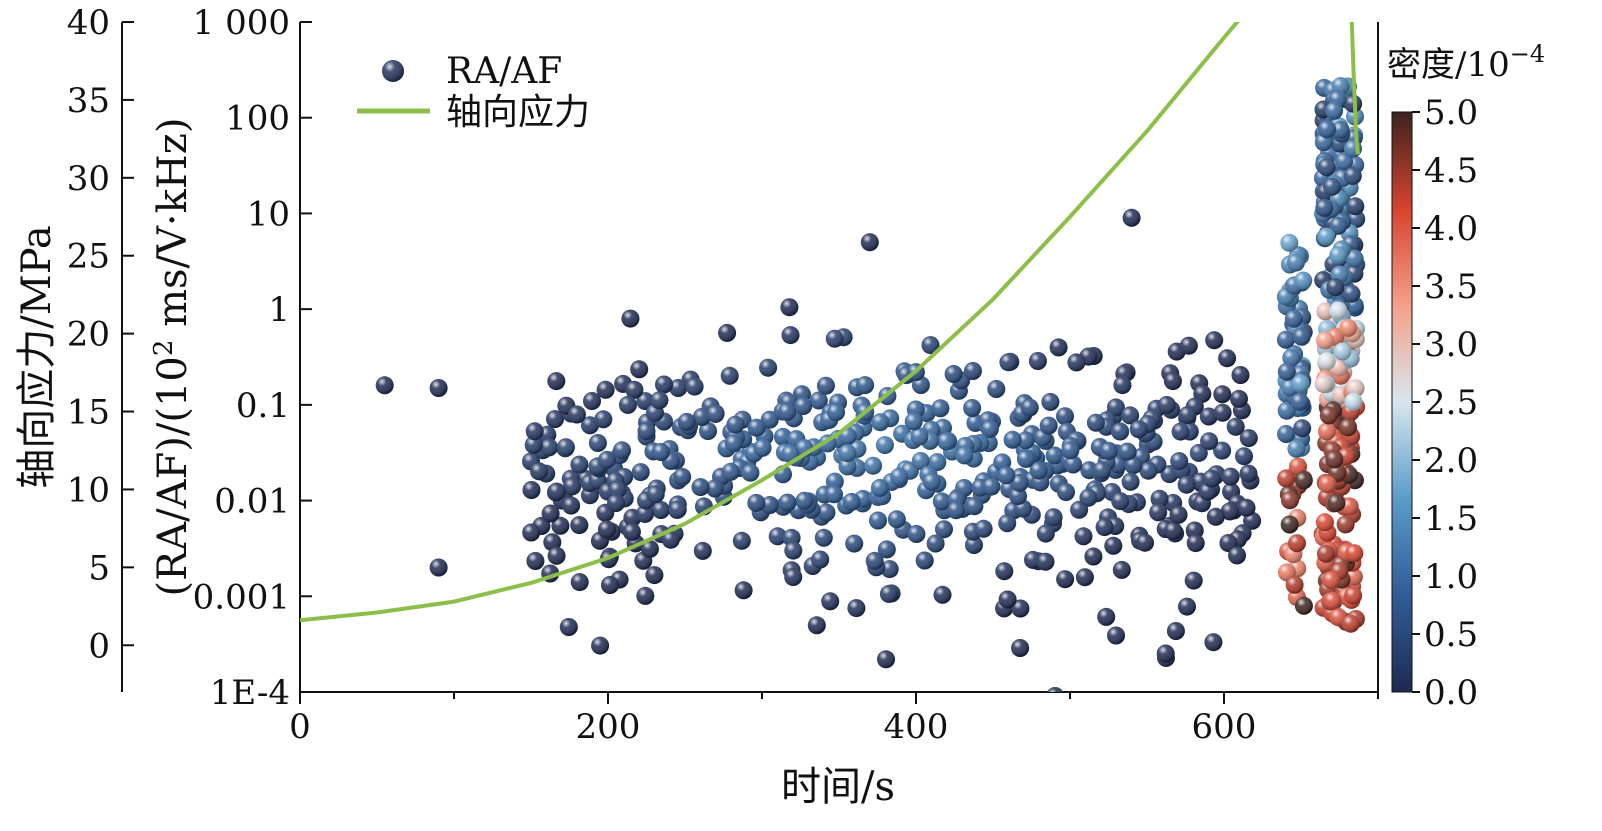 This screenshot has width=1602, height=831. Describe the element at coordinates (241, 597) in the screenshot. I see `y-log-tick-label: 0.001` at that location.